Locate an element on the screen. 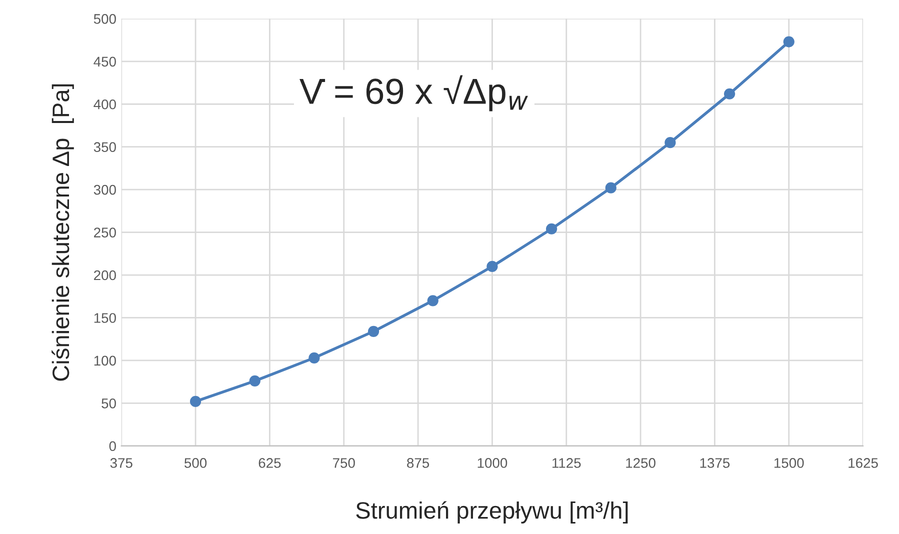 This screenshot has height=534, width=899. y-tick-label: 400 is located at coordinates (105, 104).